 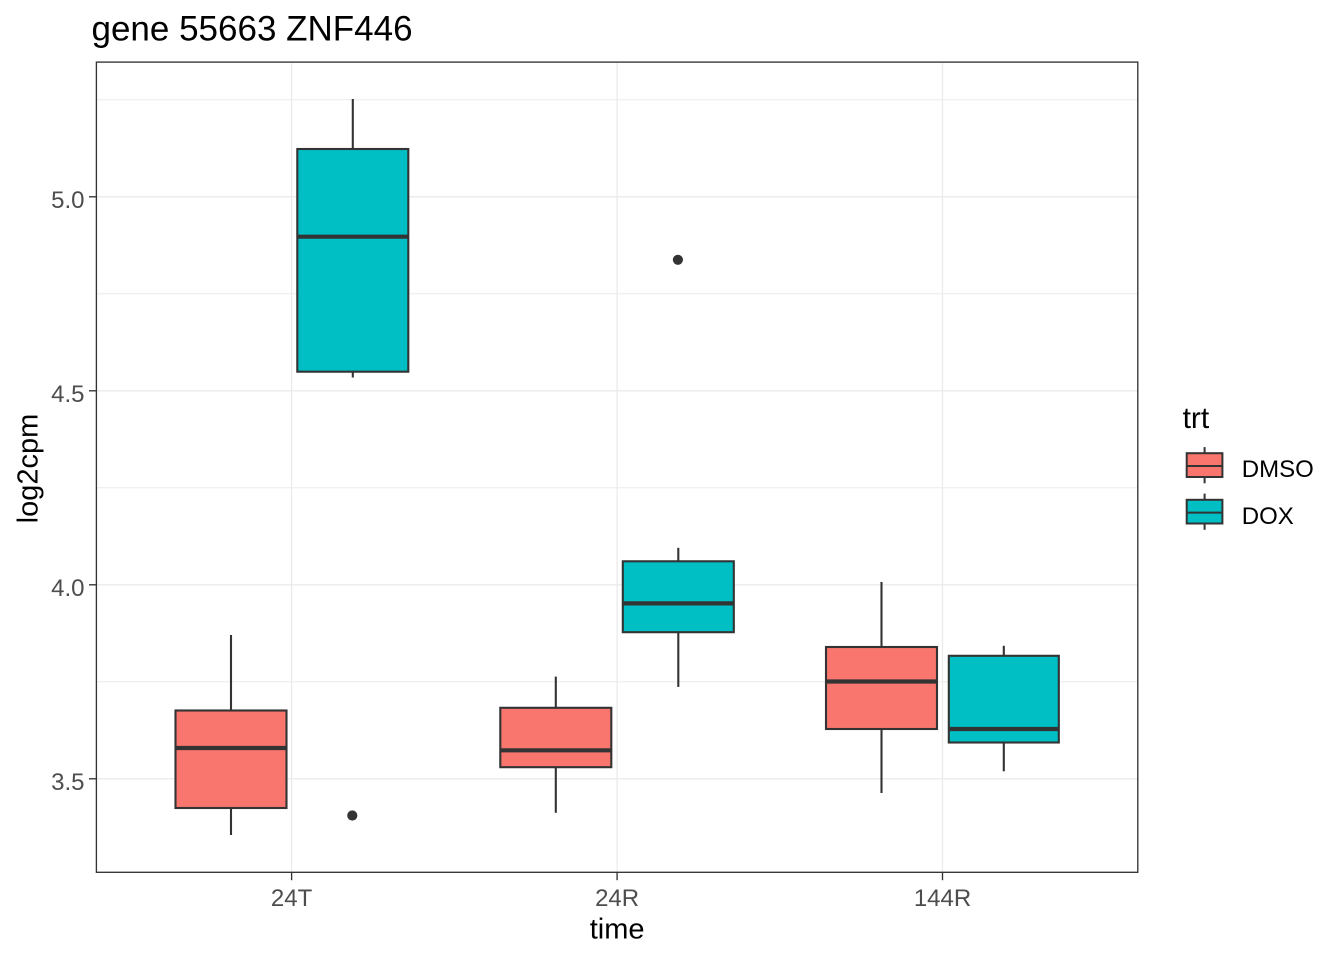 I want to click on svg-text: DMSO, so click(x=1278, y=469).